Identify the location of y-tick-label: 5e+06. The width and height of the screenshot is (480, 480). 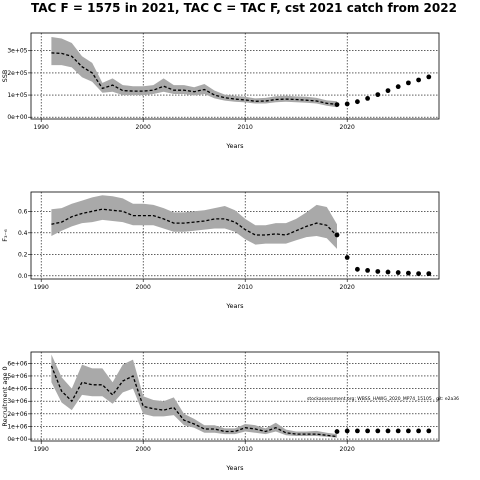
(17, 376).